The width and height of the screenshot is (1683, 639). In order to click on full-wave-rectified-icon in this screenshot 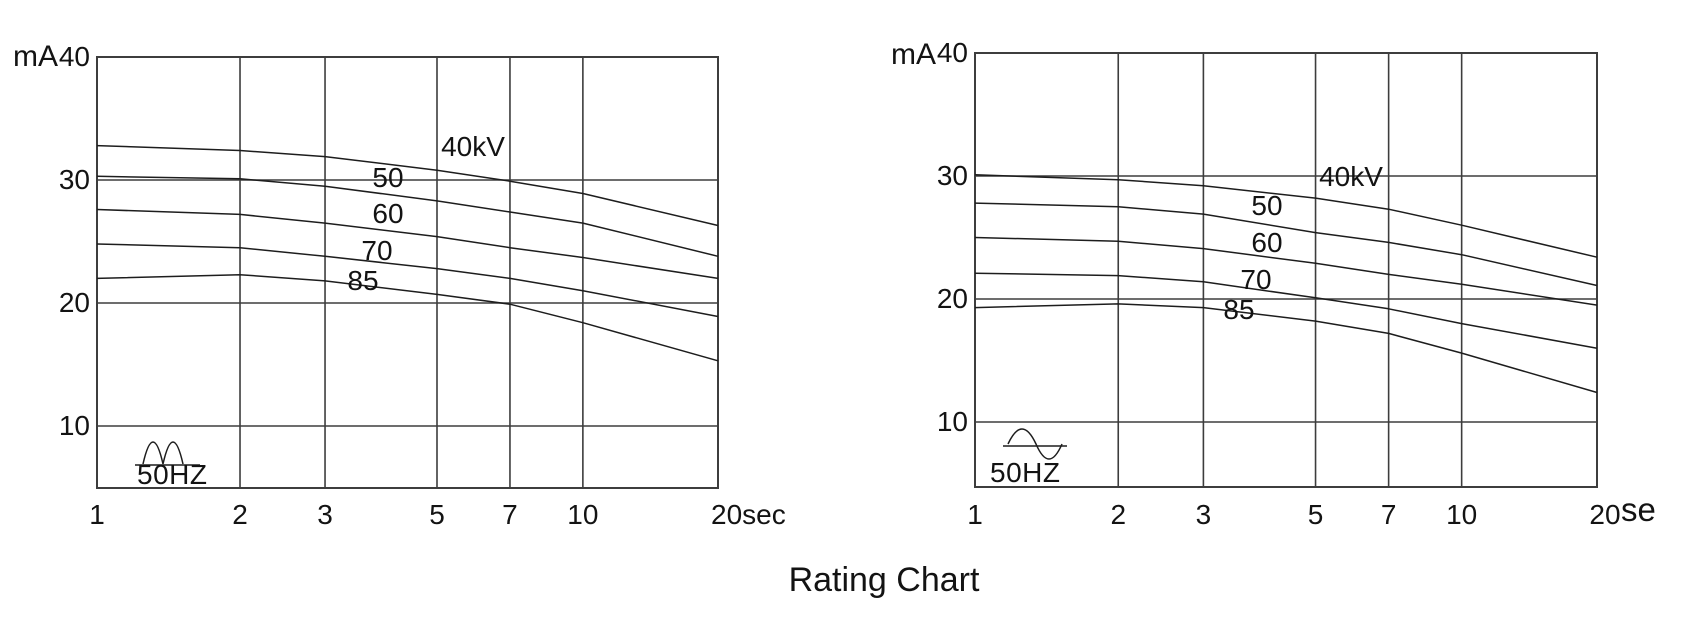, I will do `click(167, 453)`.